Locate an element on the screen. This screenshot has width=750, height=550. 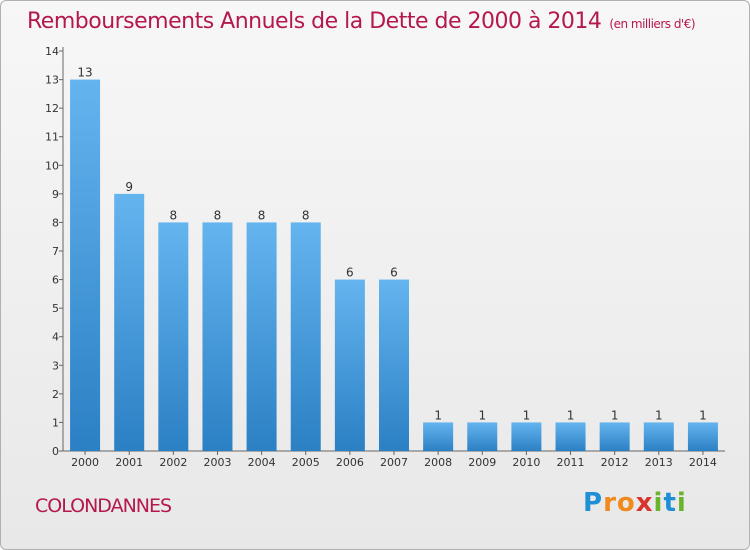
y-tick-label: 2 is located at coordinates (55, 394).